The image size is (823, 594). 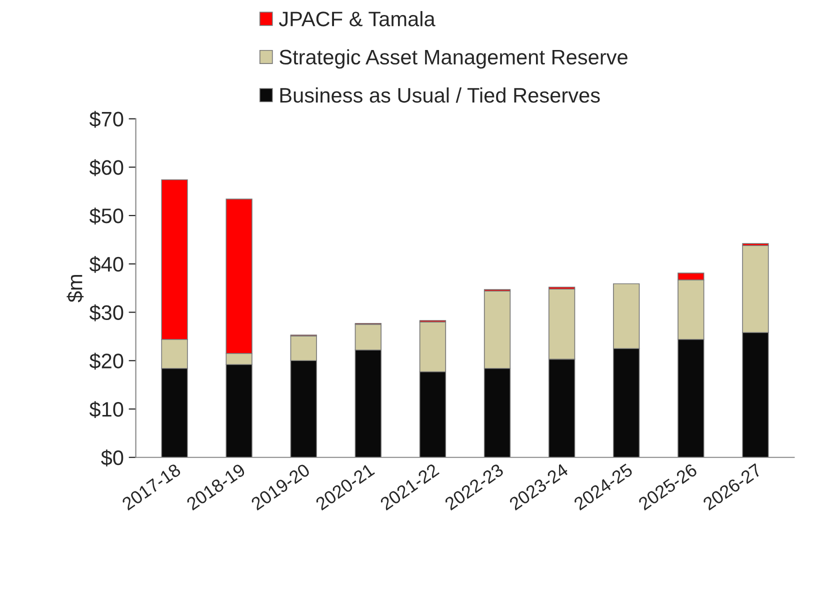 I want to click on y-axis-title: $m, so click(x=75, y=288).